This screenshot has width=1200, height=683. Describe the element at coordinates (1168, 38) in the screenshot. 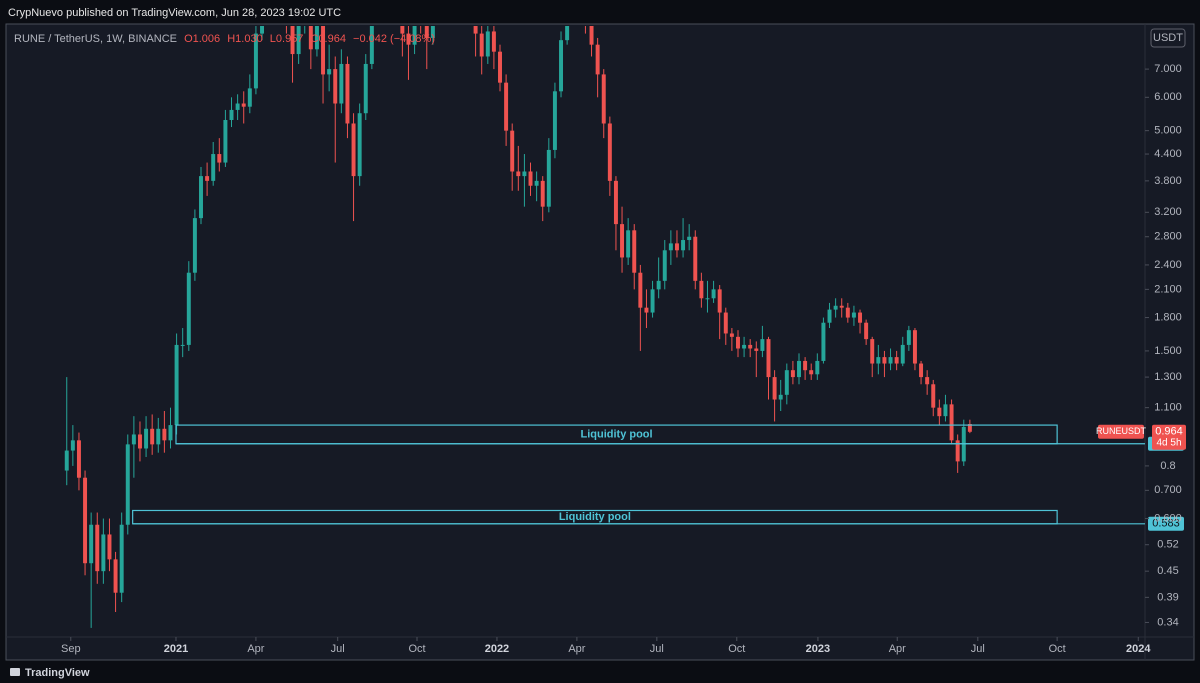

I see `currency: USDT` at that location.